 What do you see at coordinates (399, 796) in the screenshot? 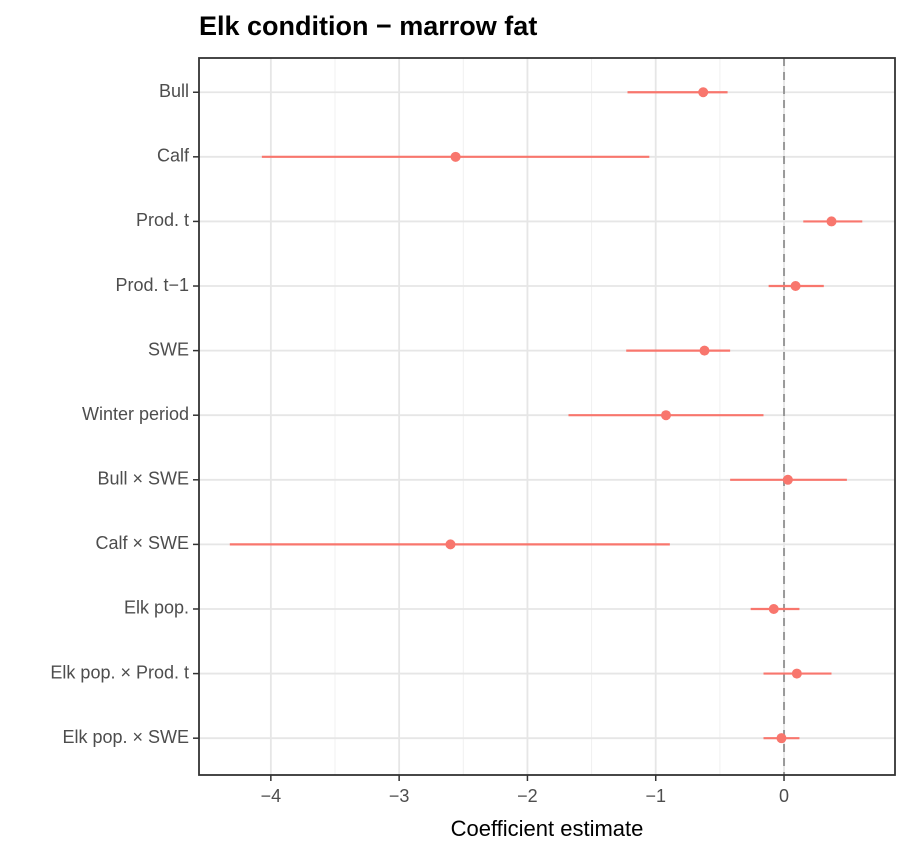
I see `x-tick-label: −3` at bounding box center [399, 796].